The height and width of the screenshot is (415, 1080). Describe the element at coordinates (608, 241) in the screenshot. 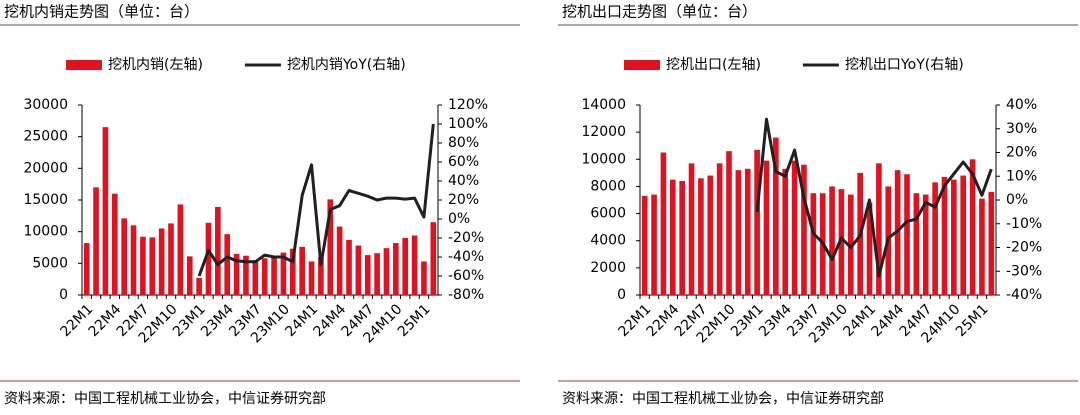

I see `y-tick-label: 4000` at that location.